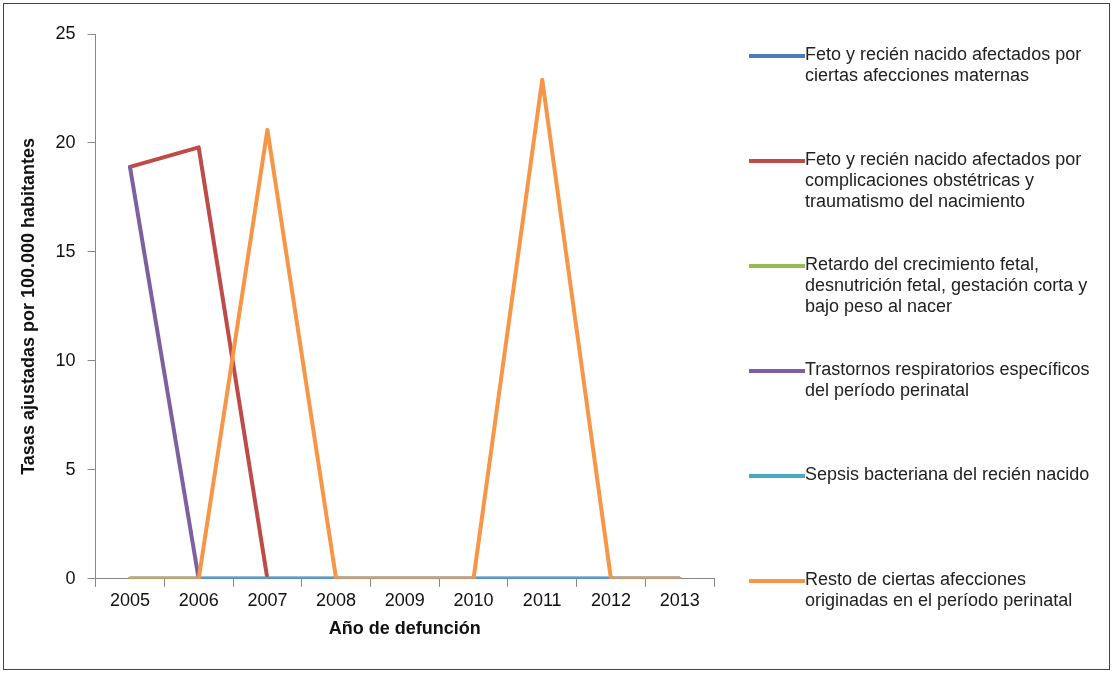  Describe the element at coordinates (948, 474) in the screenshot. I see `legend-label: Sepsis bacteriana del recién nacido` at that location.